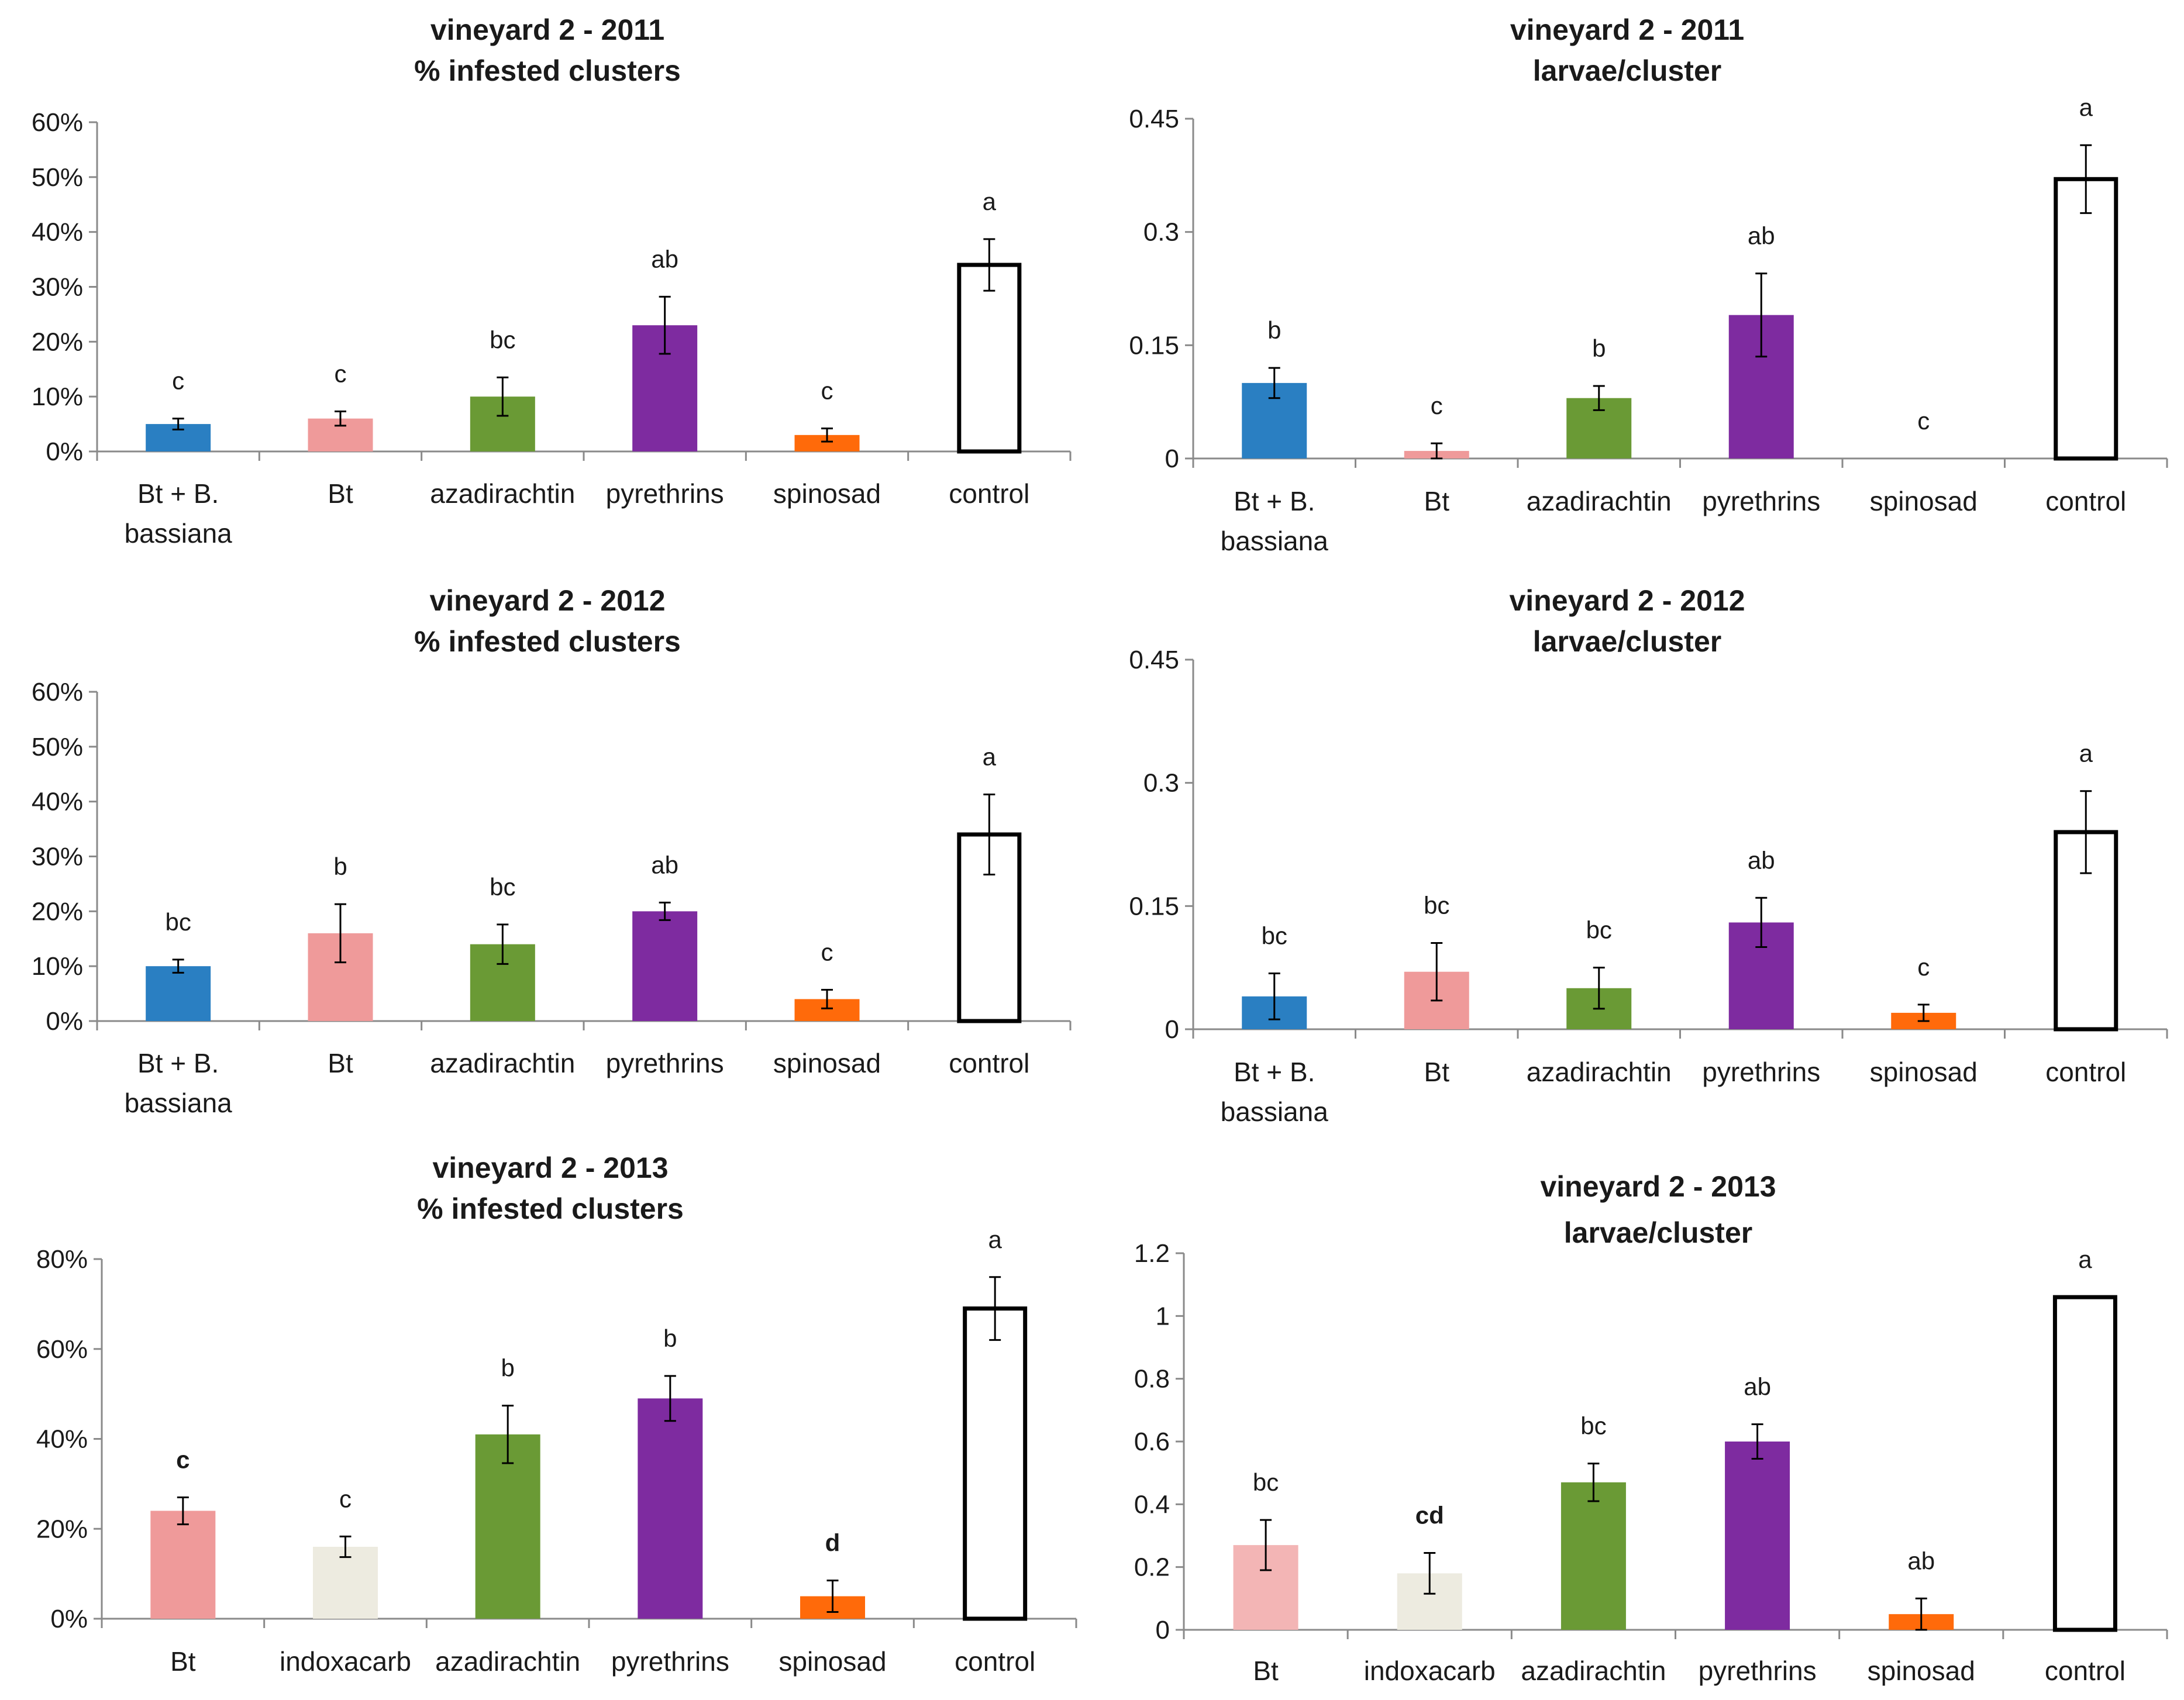  I want to click on y-tick-label: 0.45, so click(1154, 660).